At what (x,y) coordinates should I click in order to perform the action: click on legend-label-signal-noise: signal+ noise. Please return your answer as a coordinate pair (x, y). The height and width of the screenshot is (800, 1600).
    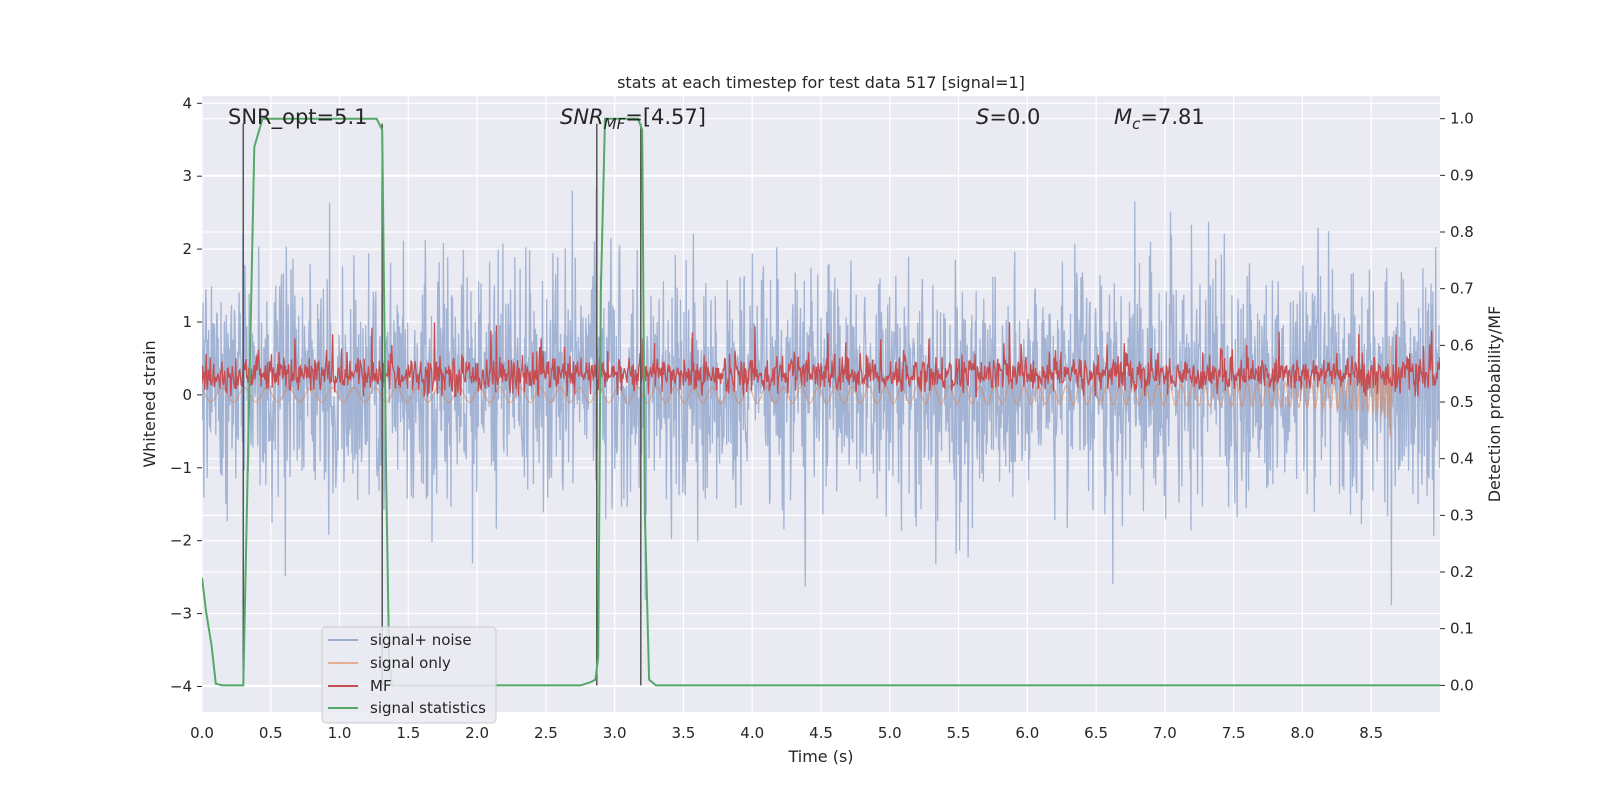
    Looking at the image, I should click on (421, 640).